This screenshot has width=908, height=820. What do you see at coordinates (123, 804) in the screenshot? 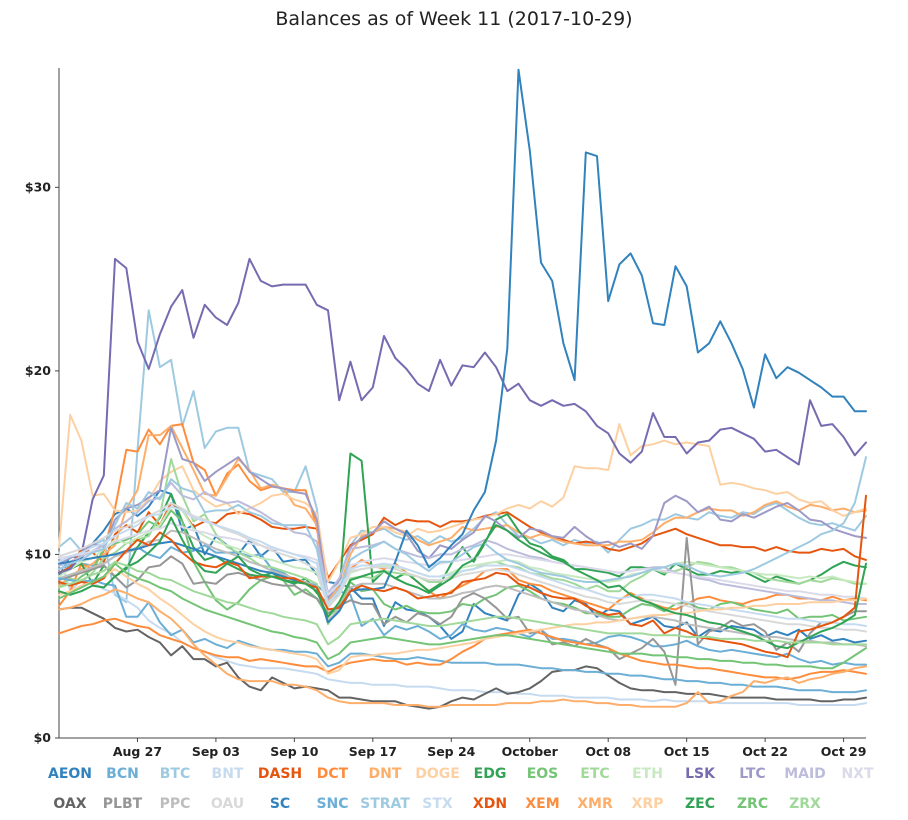
I see `legend-item-plbt: PLBT` at bounding box center [123, 804].